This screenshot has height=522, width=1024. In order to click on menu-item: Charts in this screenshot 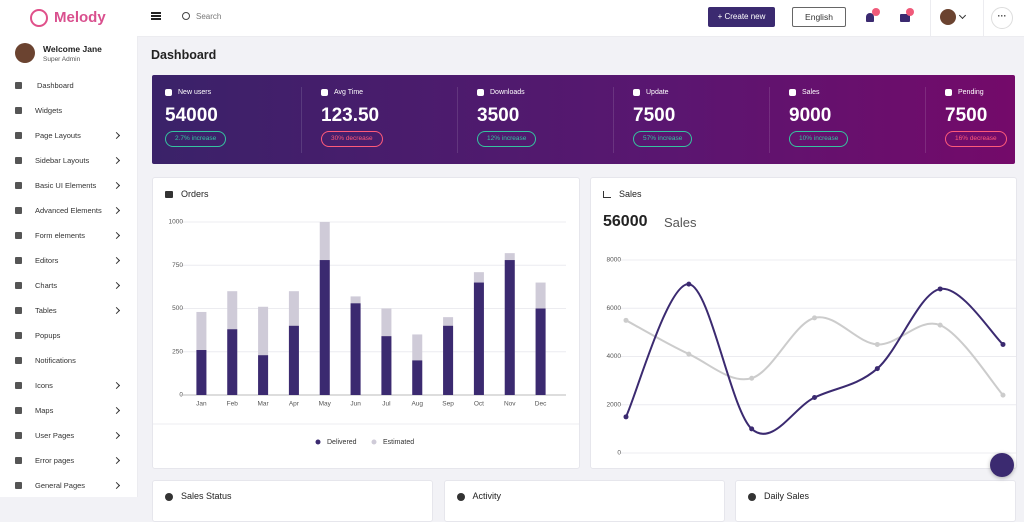, I will do `click(68, 286)`.